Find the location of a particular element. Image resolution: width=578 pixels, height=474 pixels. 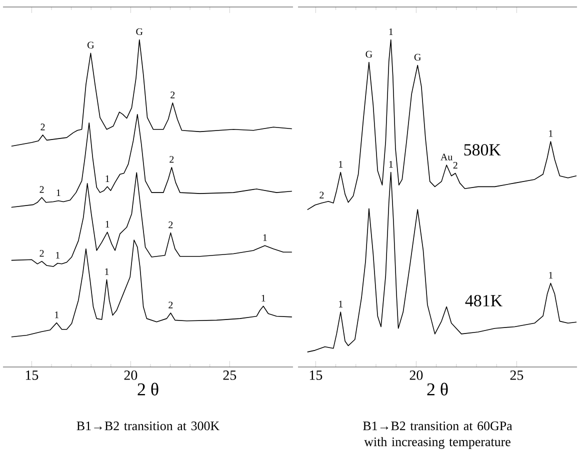

series-label: 481K is located at coordinates (483, 300).